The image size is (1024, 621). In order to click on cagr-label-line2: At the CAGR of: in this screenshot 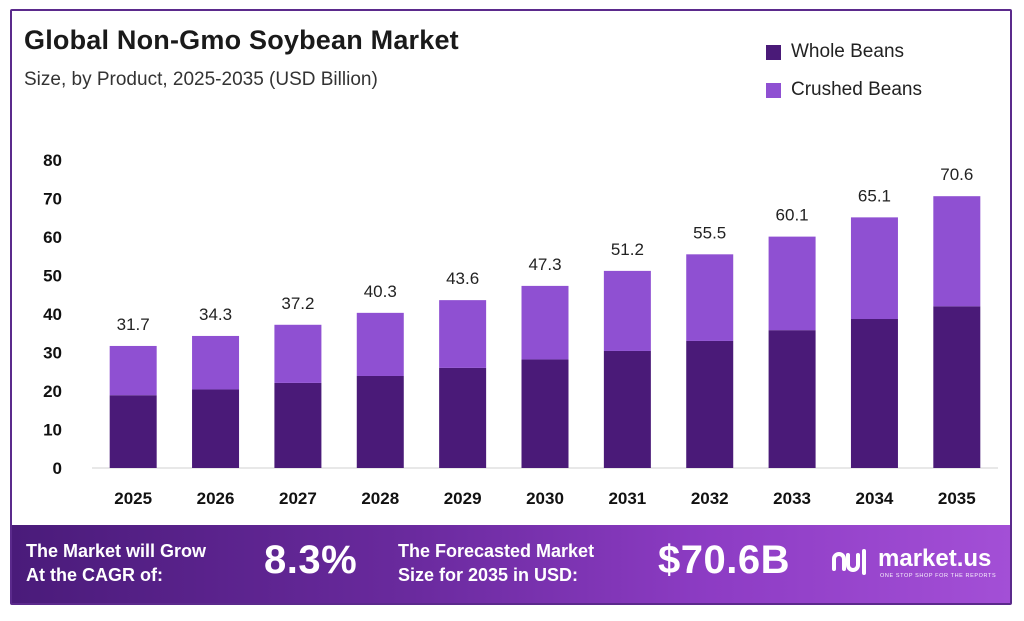, I will do `click(94, 575)`.